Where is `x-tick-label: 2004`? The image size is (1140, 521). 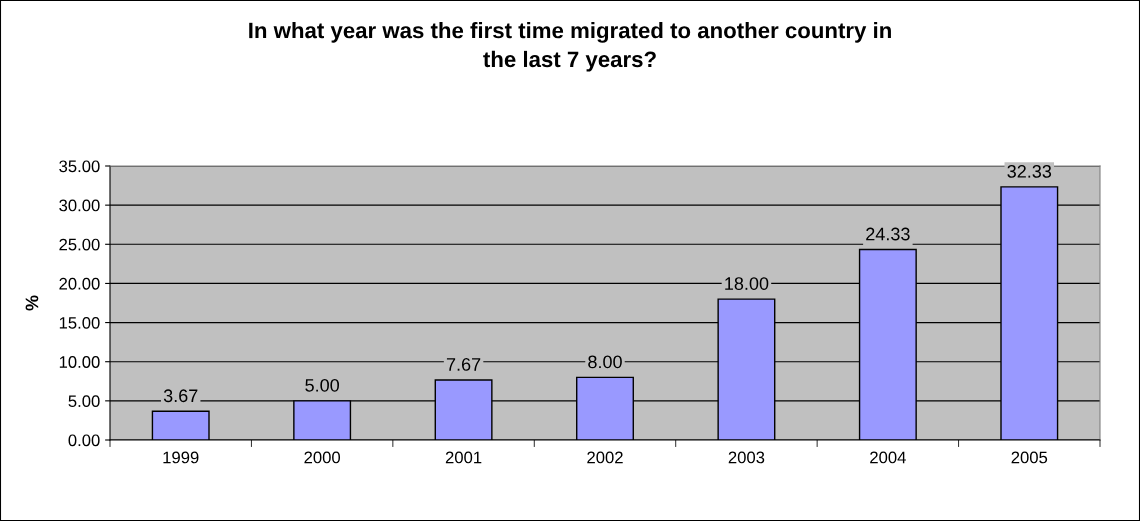
x-tick-label: 2004 is located at coordinates (888, 457).